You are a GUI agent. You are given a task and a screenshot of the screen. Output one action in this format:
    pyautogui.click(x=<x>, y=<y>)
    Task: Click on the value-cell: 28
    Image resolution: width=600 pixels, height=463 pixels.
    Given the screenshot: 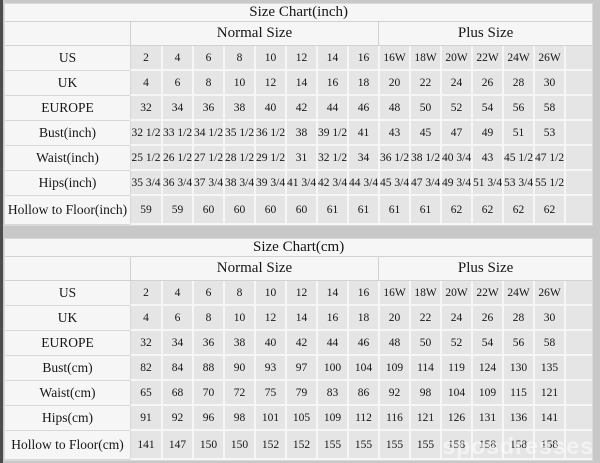 What is the action you would take?
    pyautogui.click(x=517, y=318)
    